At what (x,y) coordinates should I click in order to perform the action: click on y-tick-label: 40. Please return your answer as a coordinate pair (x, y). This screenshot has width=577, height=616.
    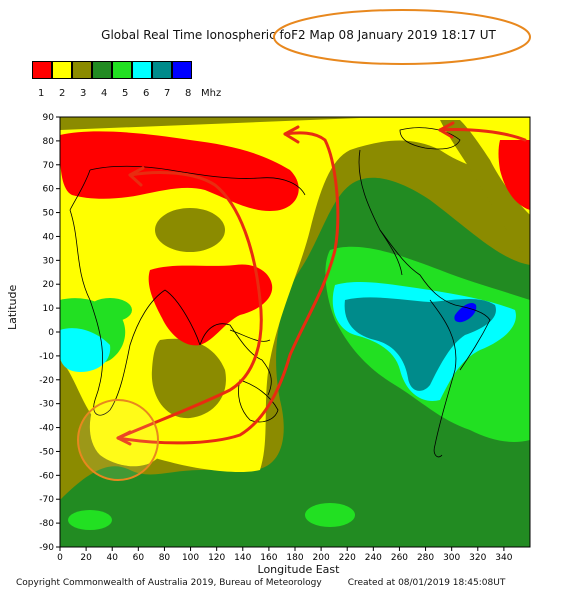
    Looking at the image, I should click on (49, 237).